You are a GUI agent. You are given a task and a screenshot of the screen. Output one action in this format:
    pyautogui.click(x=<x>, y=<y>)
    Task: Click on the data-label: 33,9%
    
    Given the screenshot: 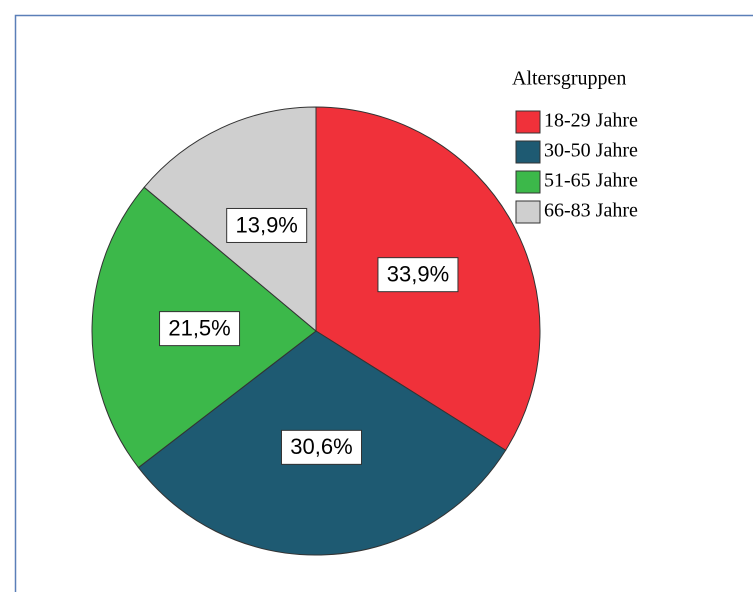 What is the action you would take?
    pyautogui.click(x=418, y=273)
    